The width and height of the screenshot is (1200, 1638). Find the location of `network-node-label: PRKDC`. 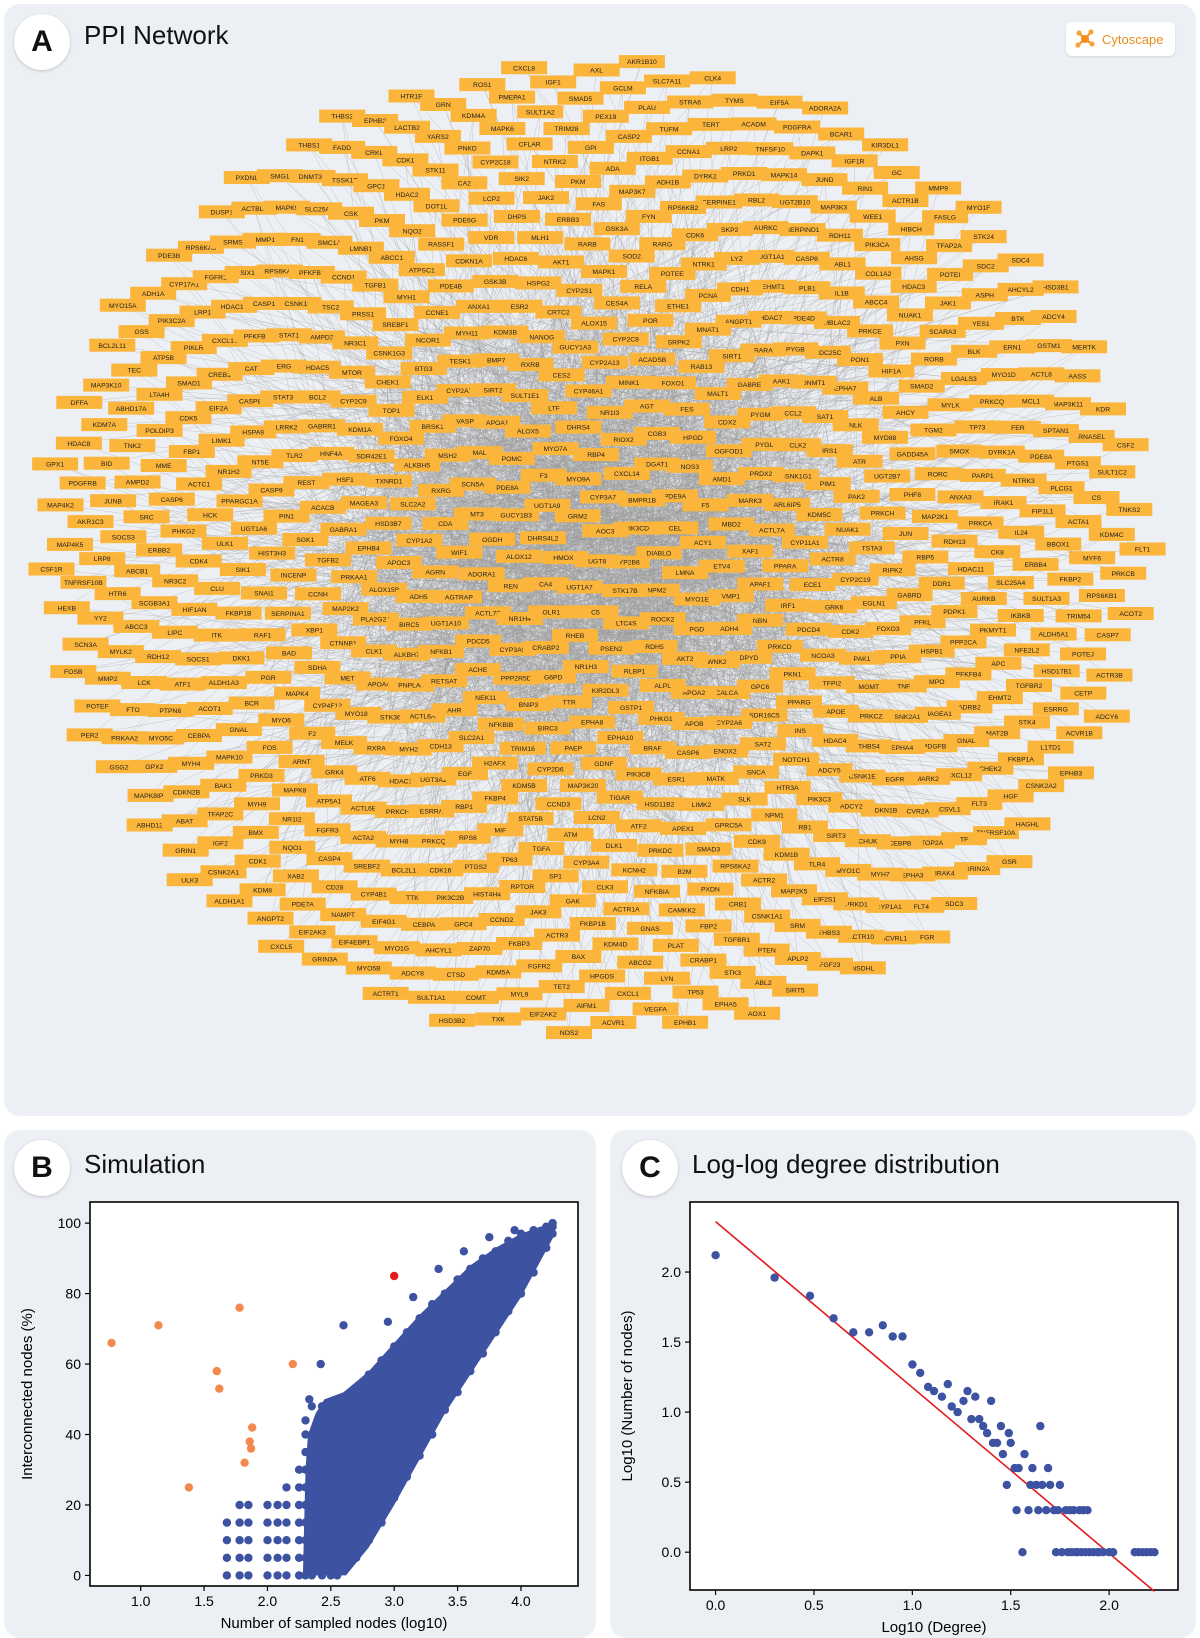

network-node-label: PRKDC is located at coordinates (661, 851).